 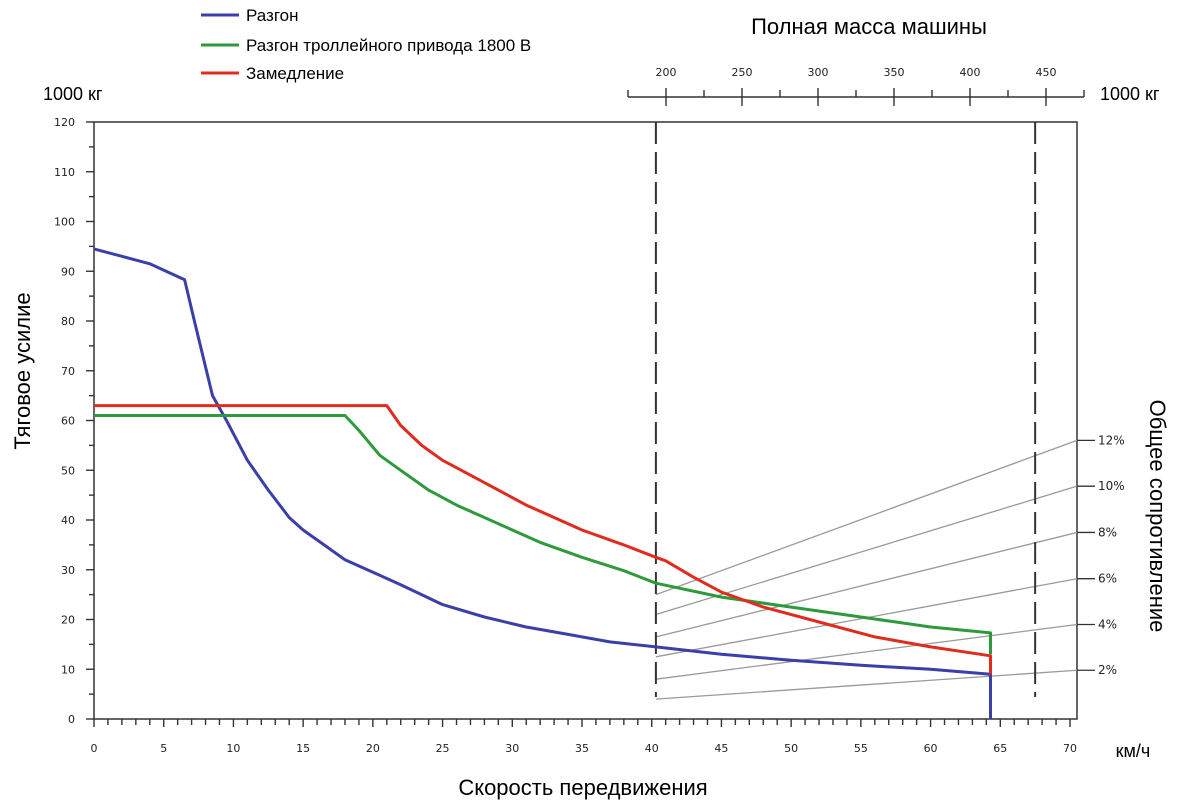 What do you see at coordinates (443, 748) in the screenshot?
I see `x-tick-label: 25` at bounding box center [443, 748].